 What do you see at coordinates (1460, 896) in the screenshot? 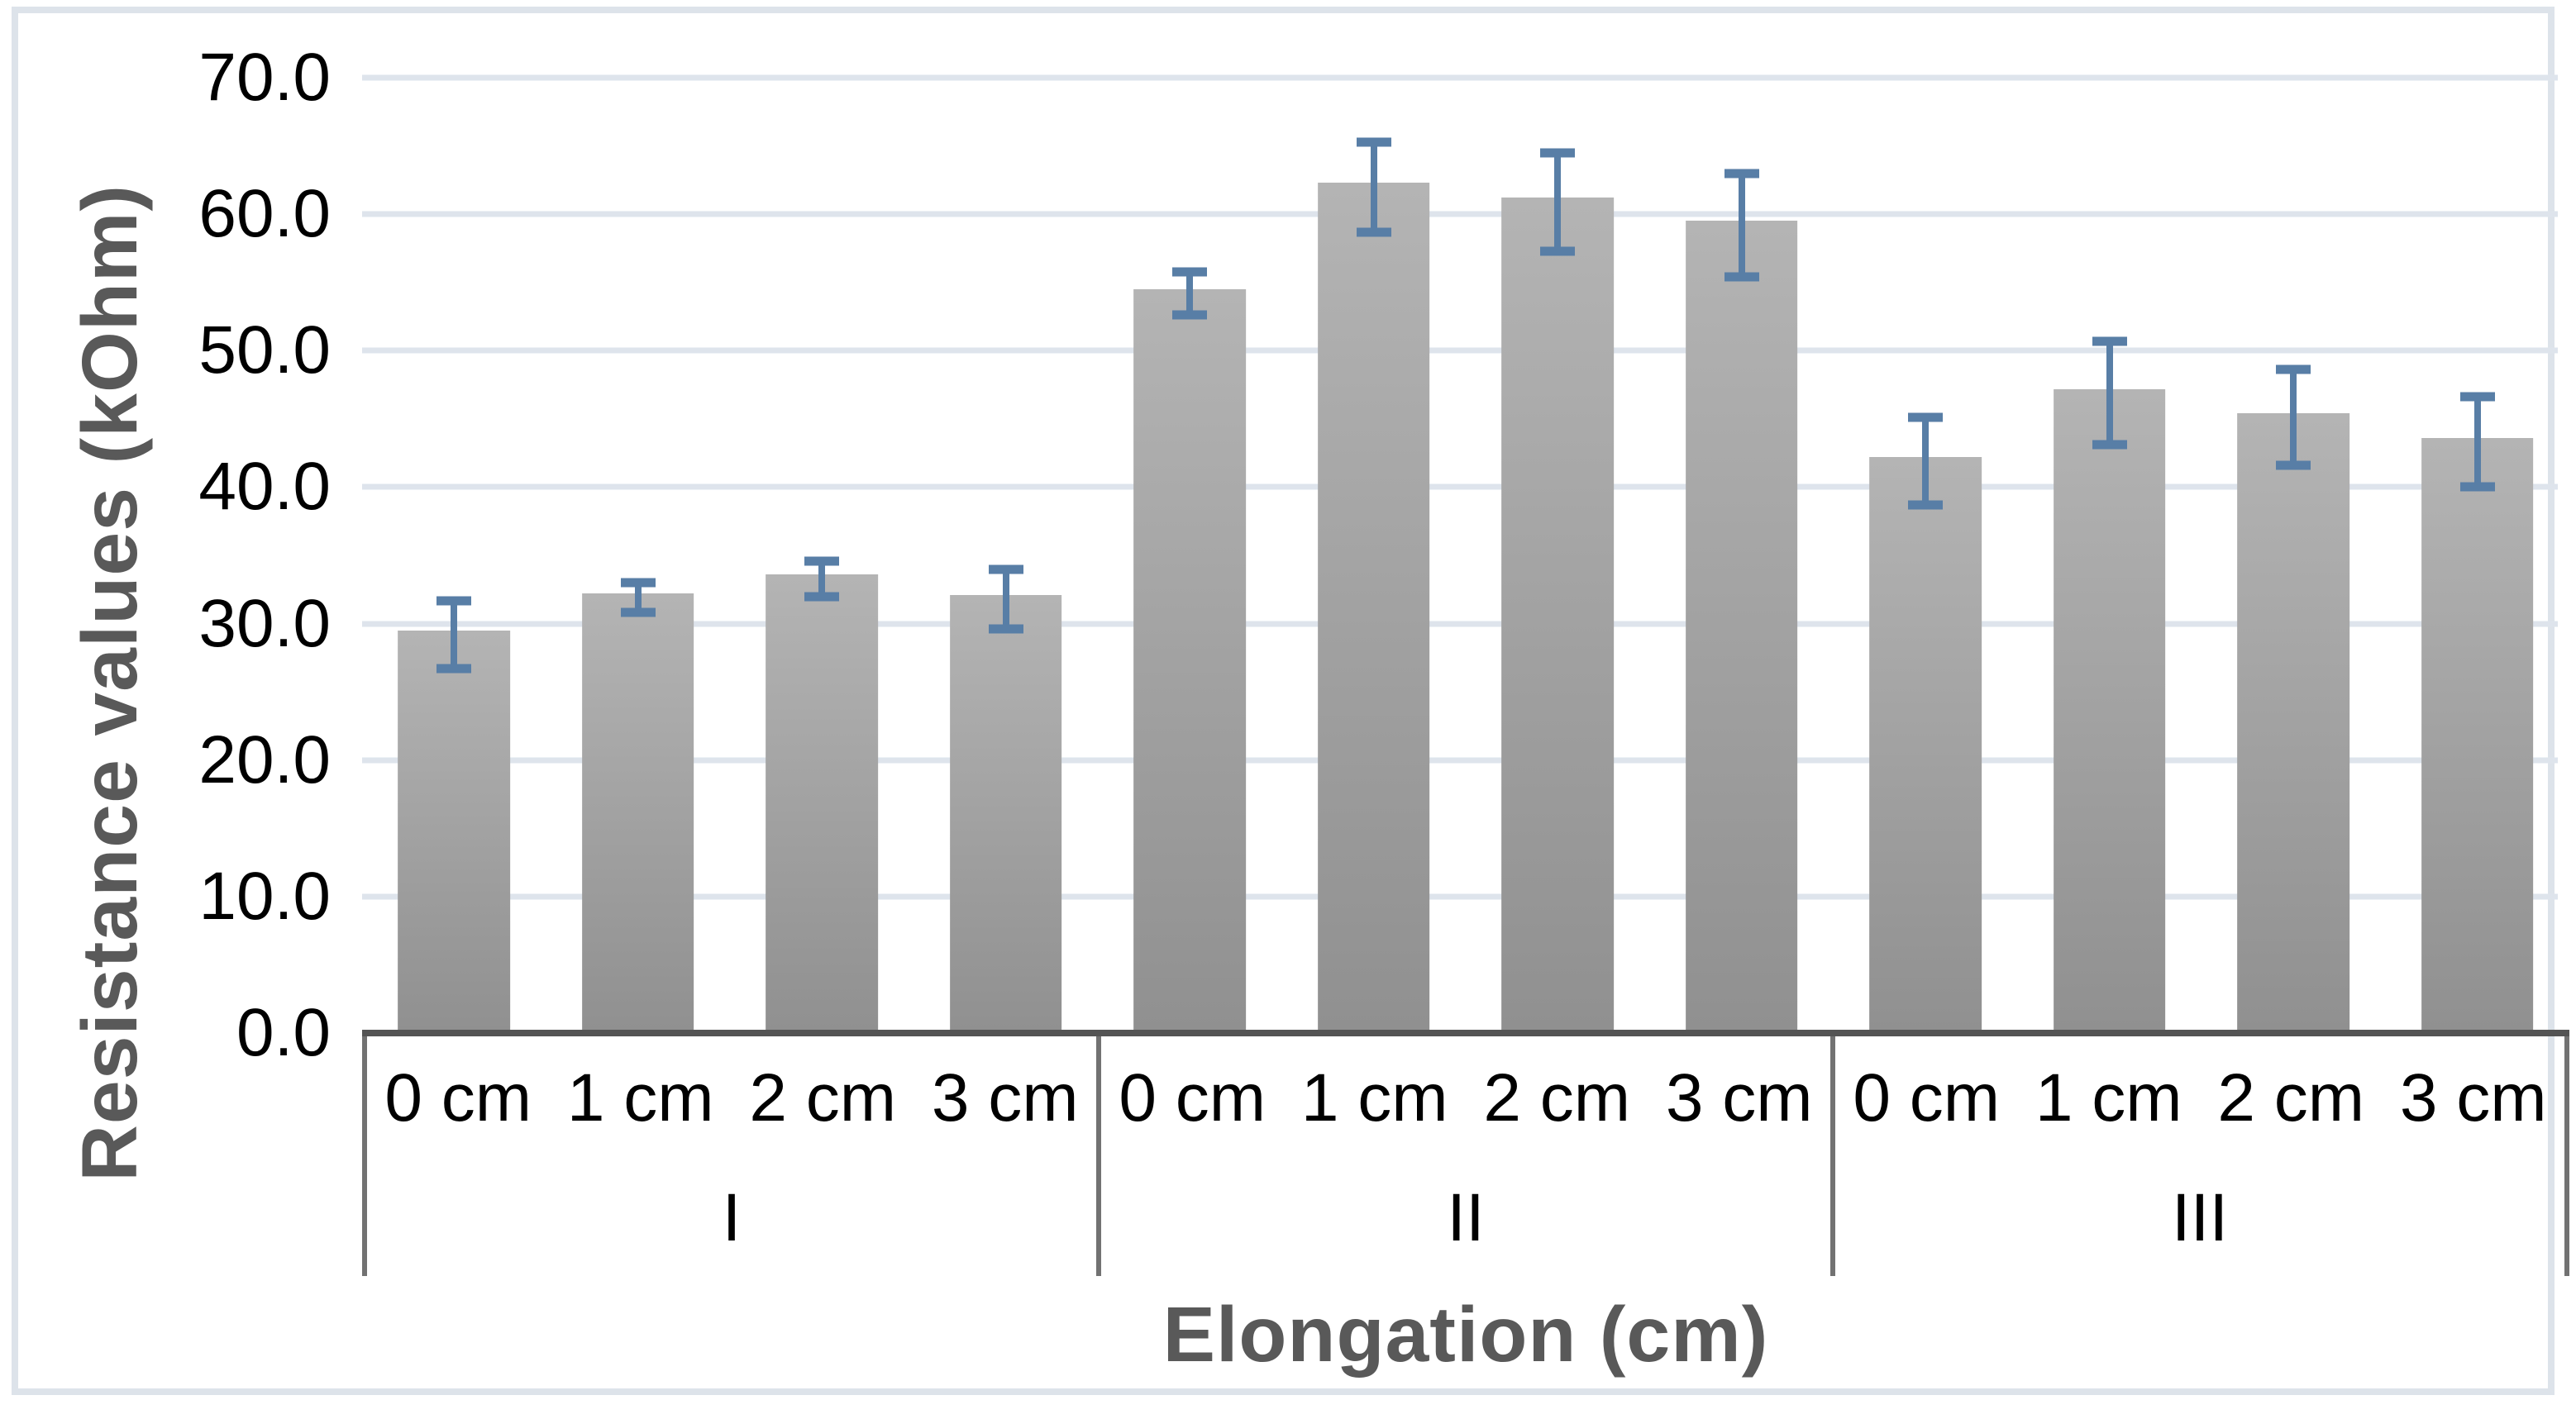
I see `gridline-10.0` at bounding box center [1460, 896].